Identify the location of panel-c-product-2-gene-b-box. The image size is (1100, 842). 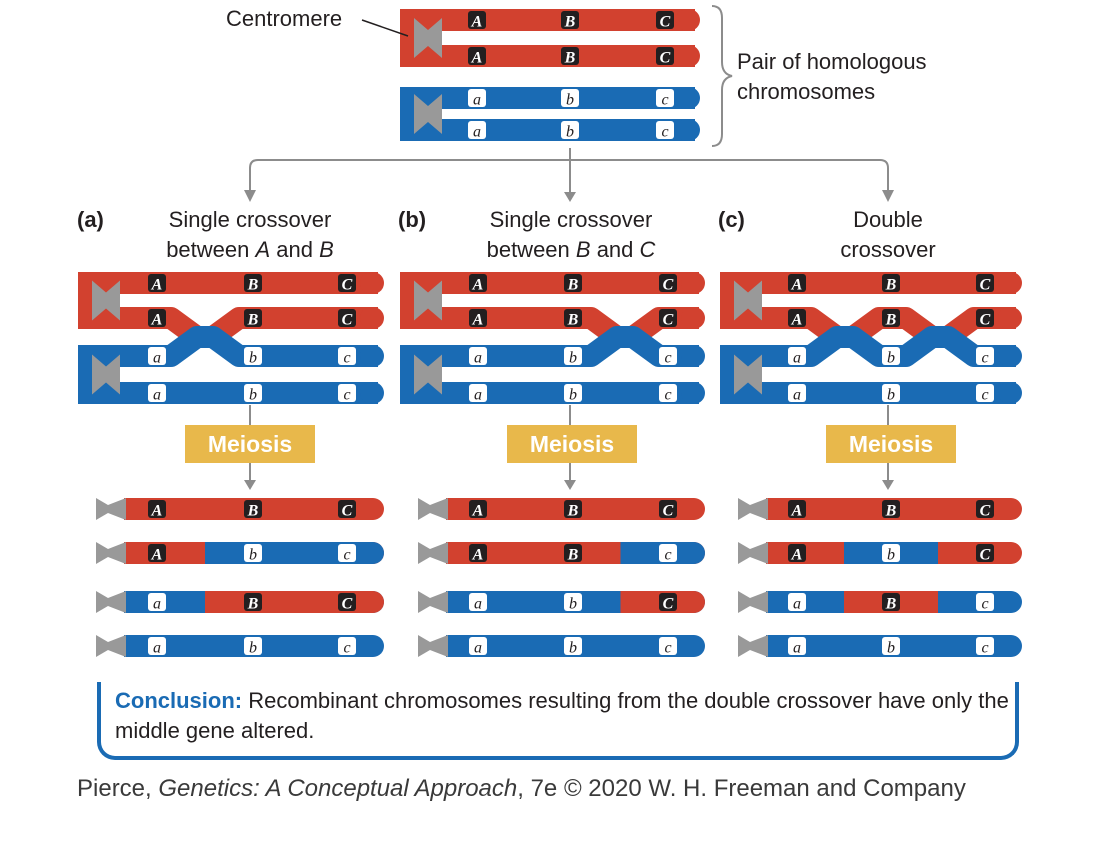
(891, 553).